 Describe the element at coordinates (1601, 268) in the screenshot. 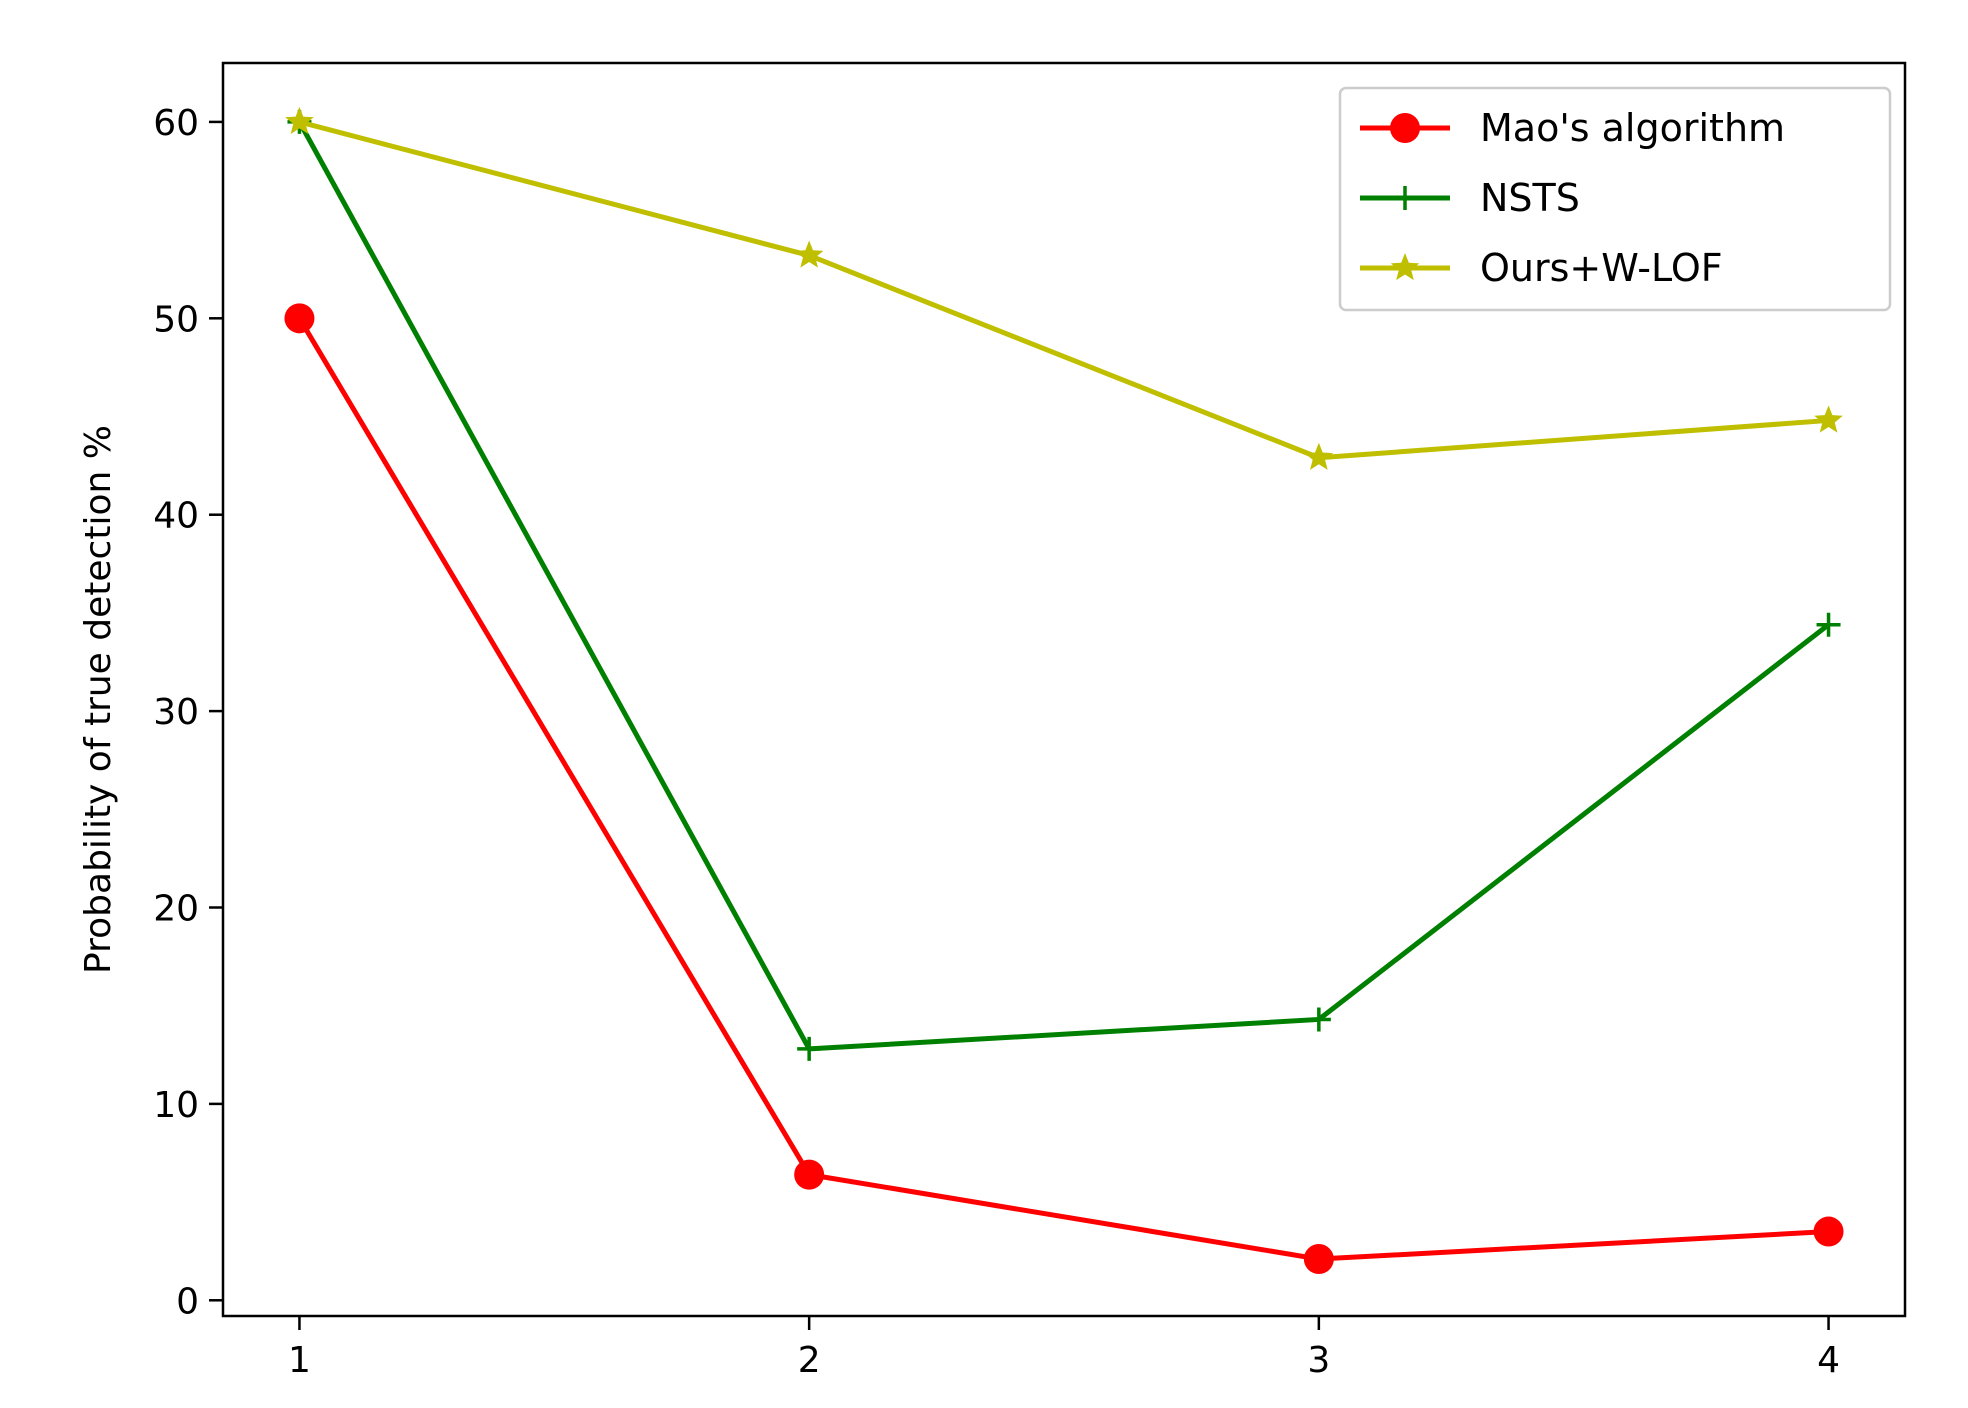

I see `legend-label: Ours+W-LOF` at that location.